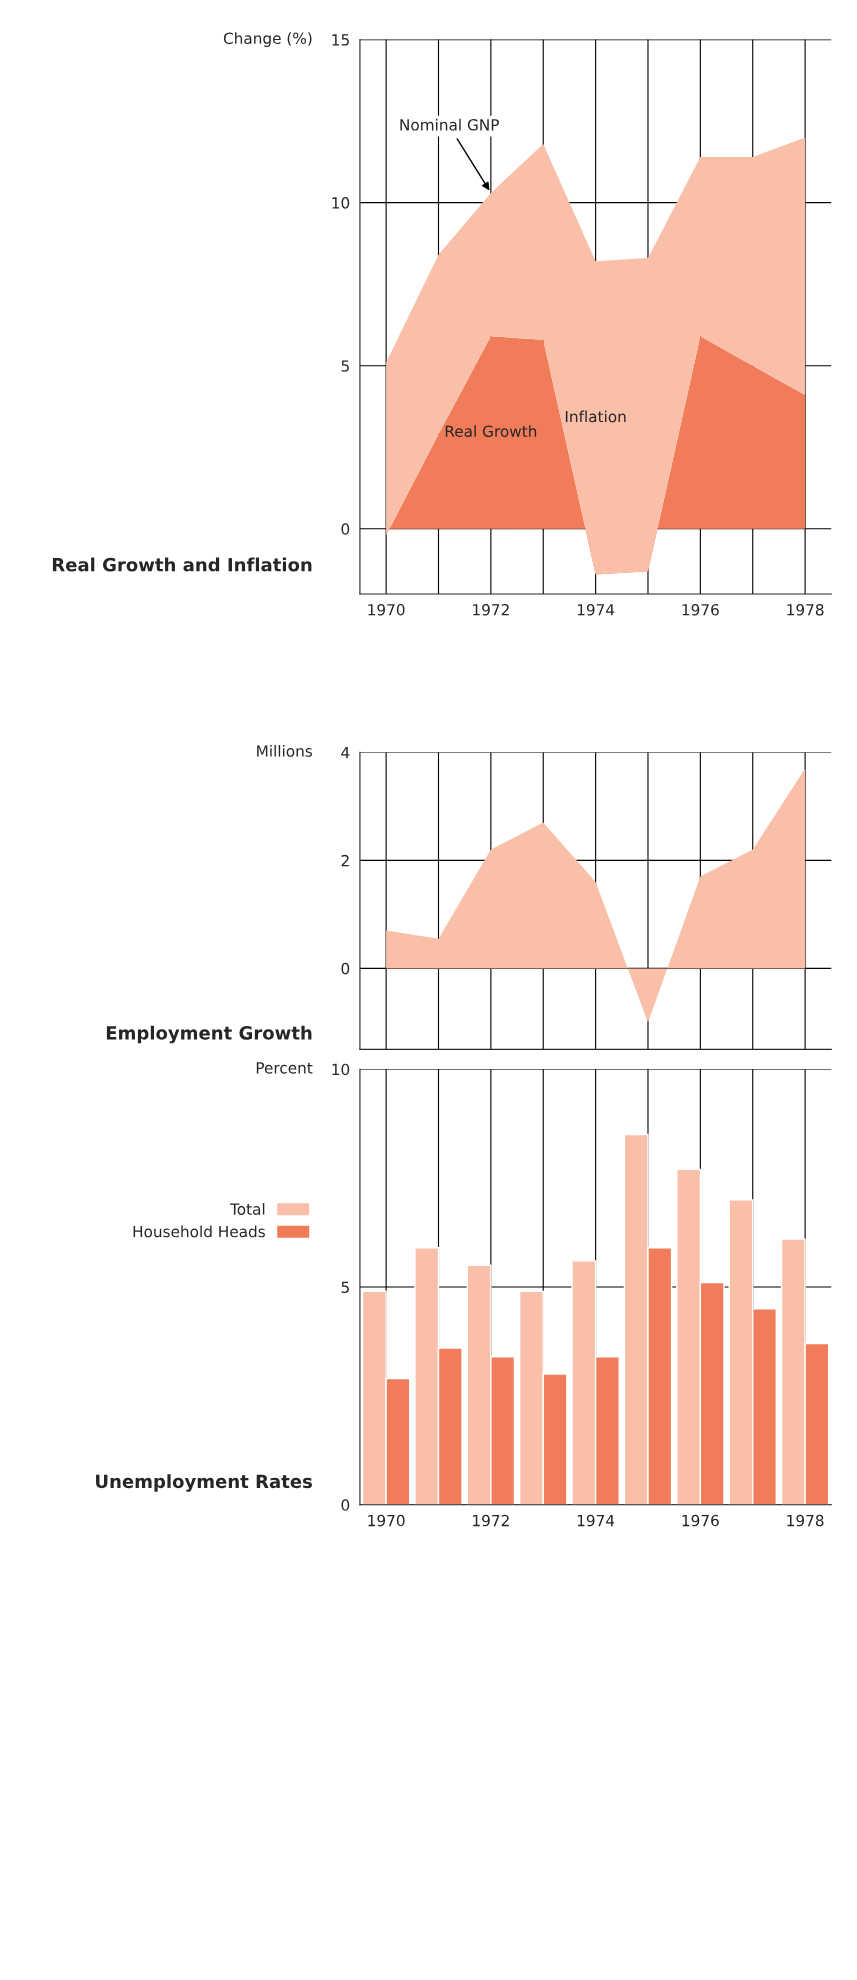 This screenshot has width=857, height=1980. Describe the element at coordinates (345, 753) in the screenshot. I see `y-tick-label: 4` at that location.